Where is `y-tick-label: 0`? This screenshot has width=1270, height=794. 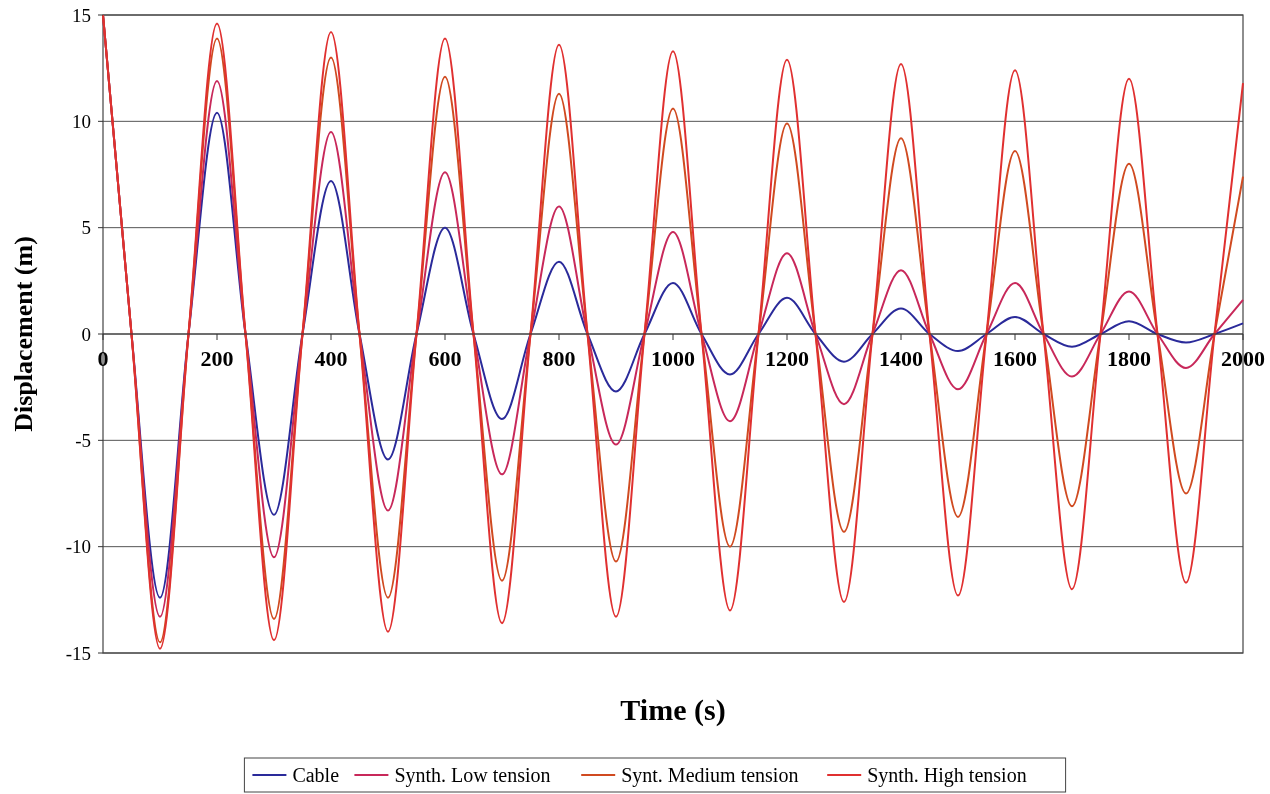 y-tick-label: 0 is located at coordinates (86, 334).